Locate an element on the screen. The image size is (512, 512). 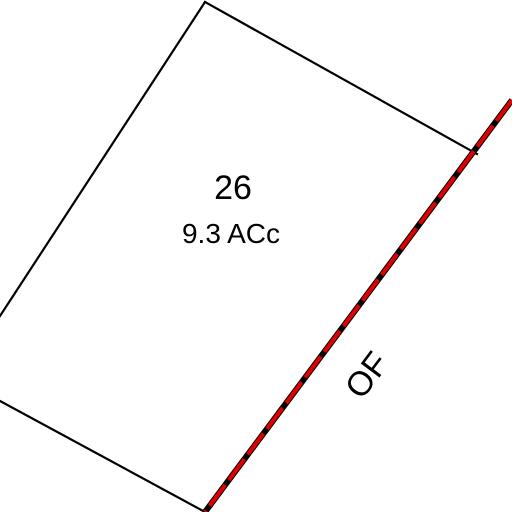
parcel-area-label: 9.3 ACc is located at coordinates (231, 233).